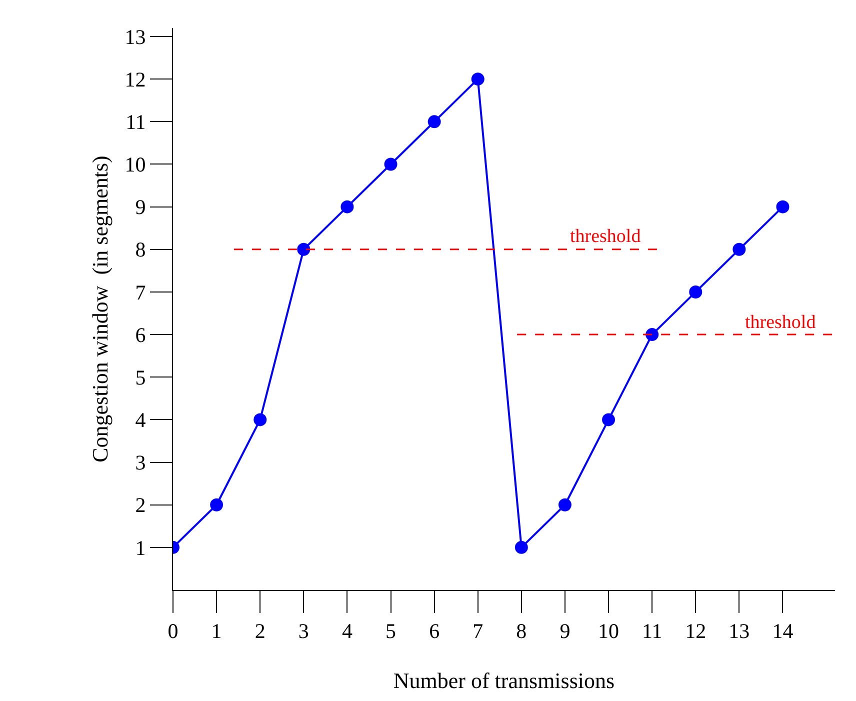  I want to click on x-tick-label: 9, so click(565, 631).